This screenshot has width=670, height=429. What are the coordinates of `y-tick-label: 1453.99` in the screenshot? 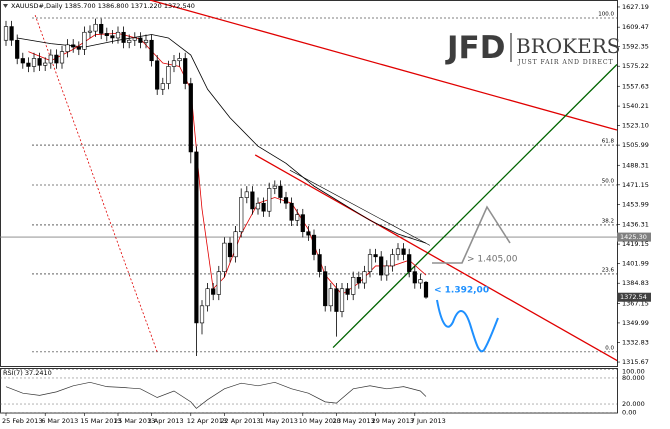 It's located at (635, 204).